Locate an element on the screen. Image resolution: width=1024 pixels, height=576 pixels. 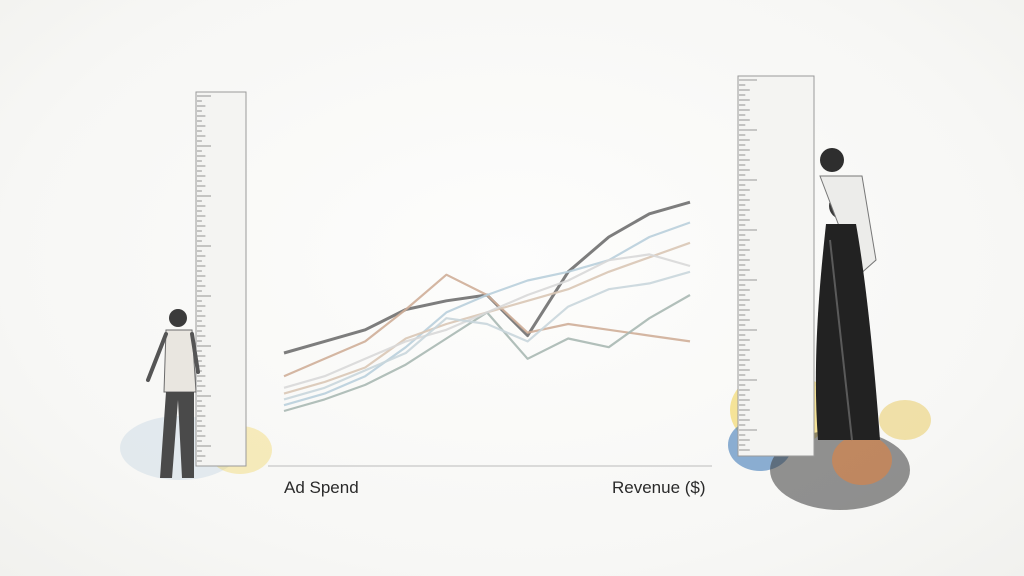
x-axis-label-left: Ad Spend is located at coordinates (321, 487).